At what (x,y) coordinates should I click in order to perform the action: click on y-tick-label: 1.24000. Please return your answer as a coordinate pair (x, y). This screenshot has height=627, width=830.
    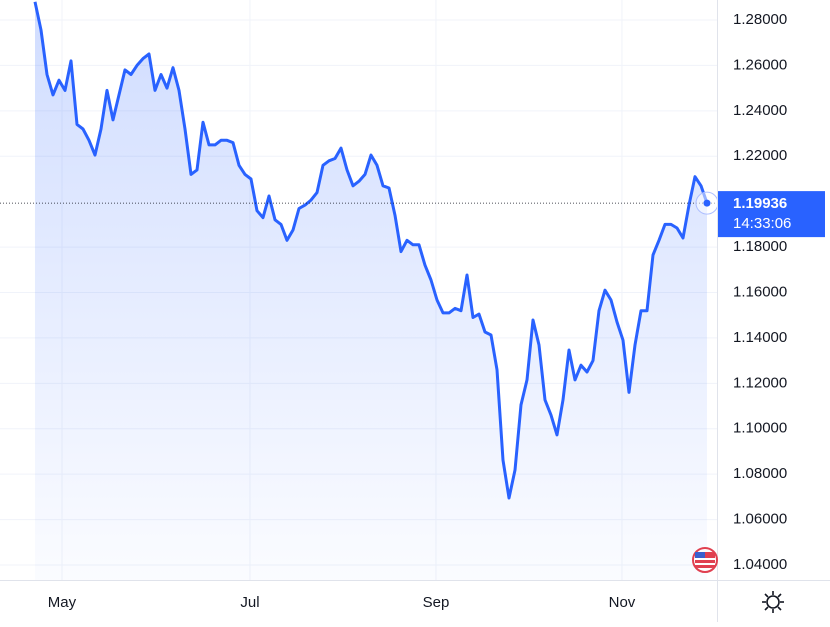
    Looking at the image, I should click on (760, 110).